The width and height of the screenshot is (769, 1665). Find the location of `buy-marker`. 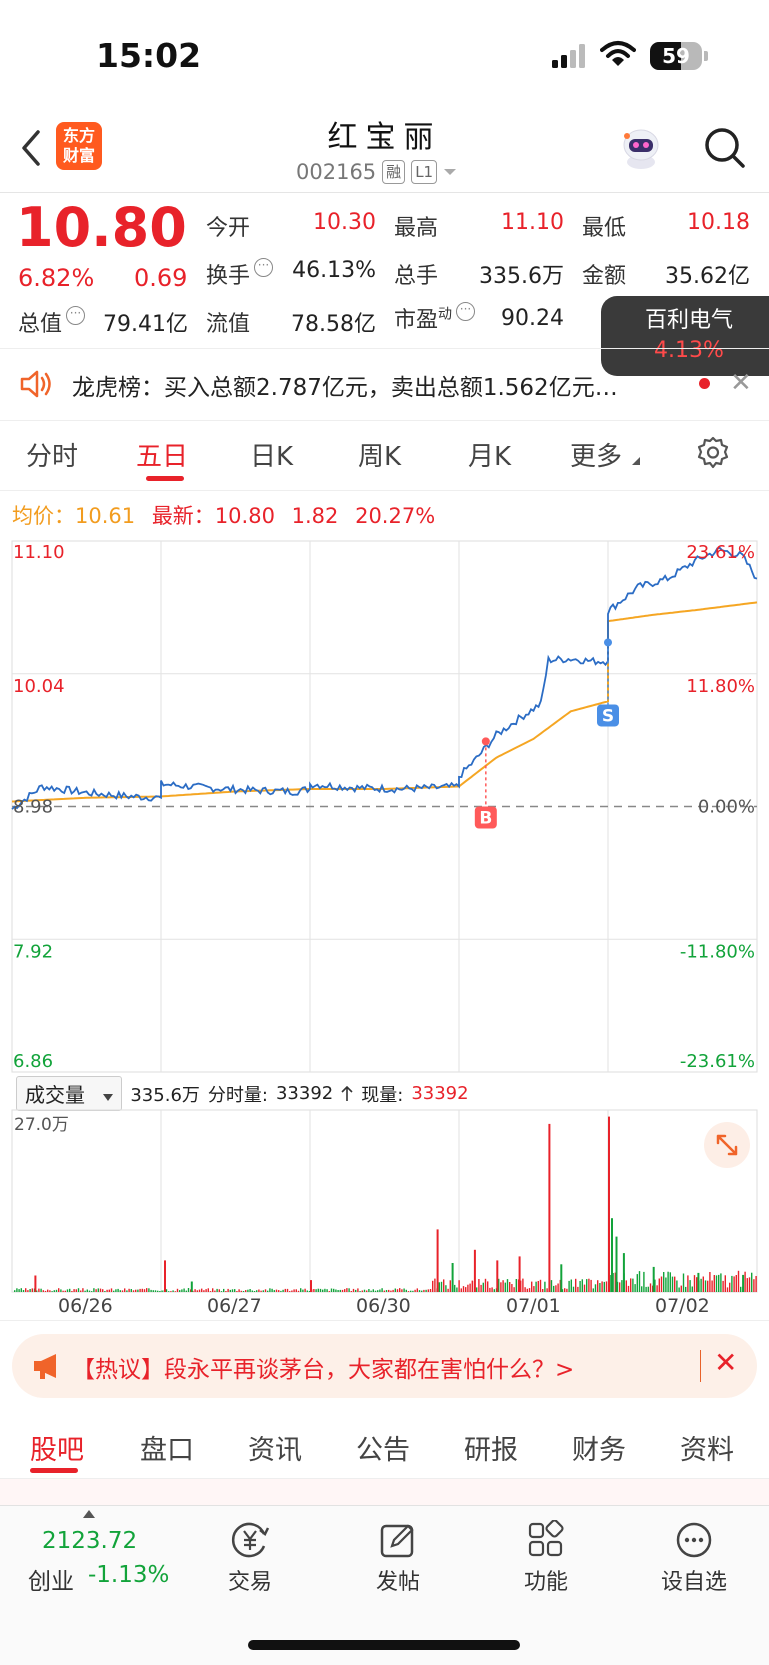

buy-marker is located at coordinates (485, 817).